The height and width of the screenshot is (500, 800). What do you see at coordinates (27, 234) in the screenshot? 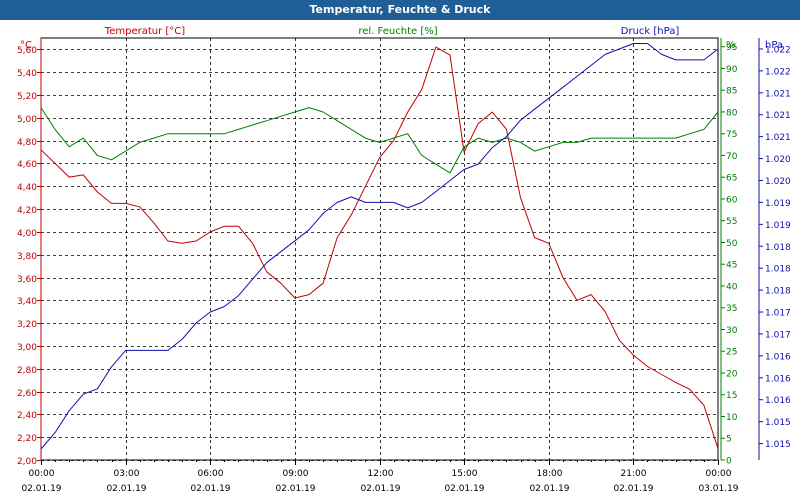
I see `left-tick-label: 4,00` at bounding box center [27, 234].